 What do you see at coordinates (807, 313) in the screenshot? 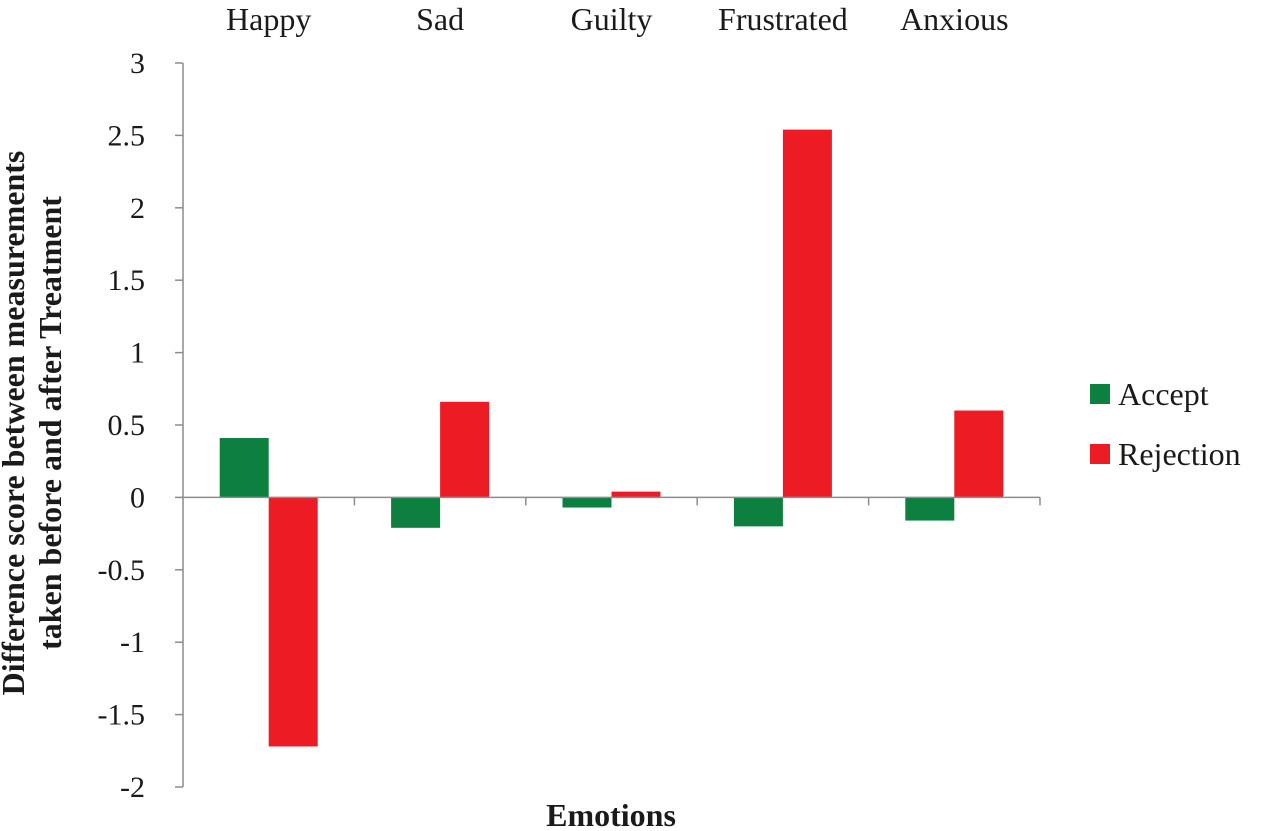
I see `bar-rejection-frustrated` at bounding box center [807, 313].